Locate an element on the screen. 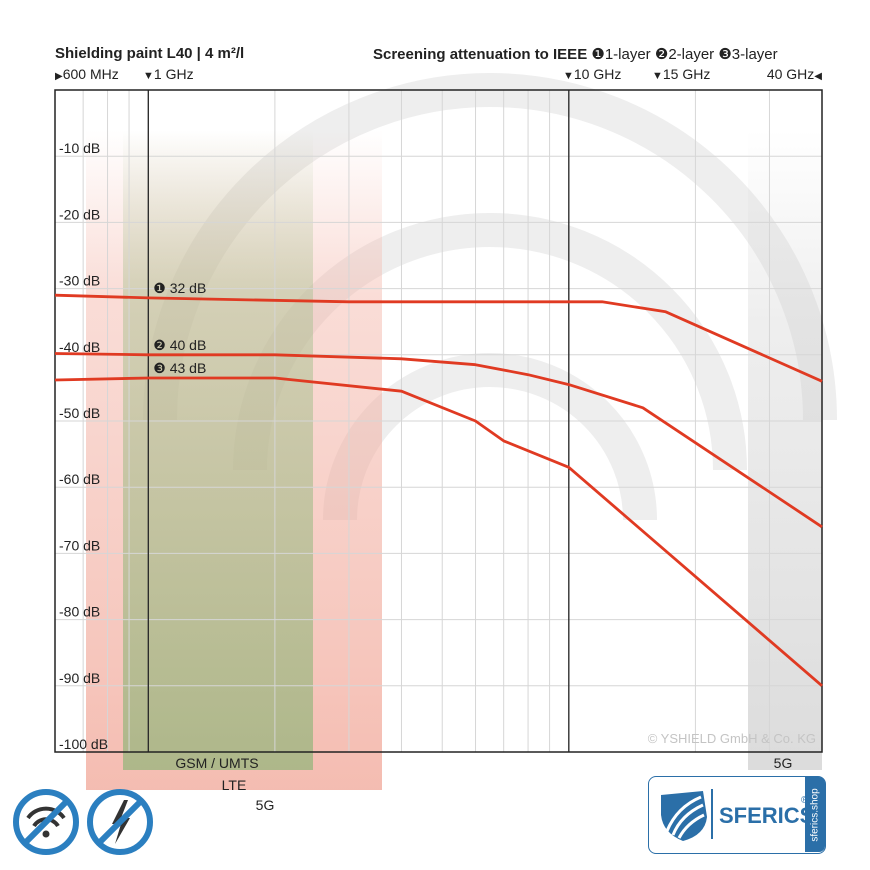 This screenshot has height=870, width=870. y-tick-label: -90 dB is located at coordinates (79, 678).